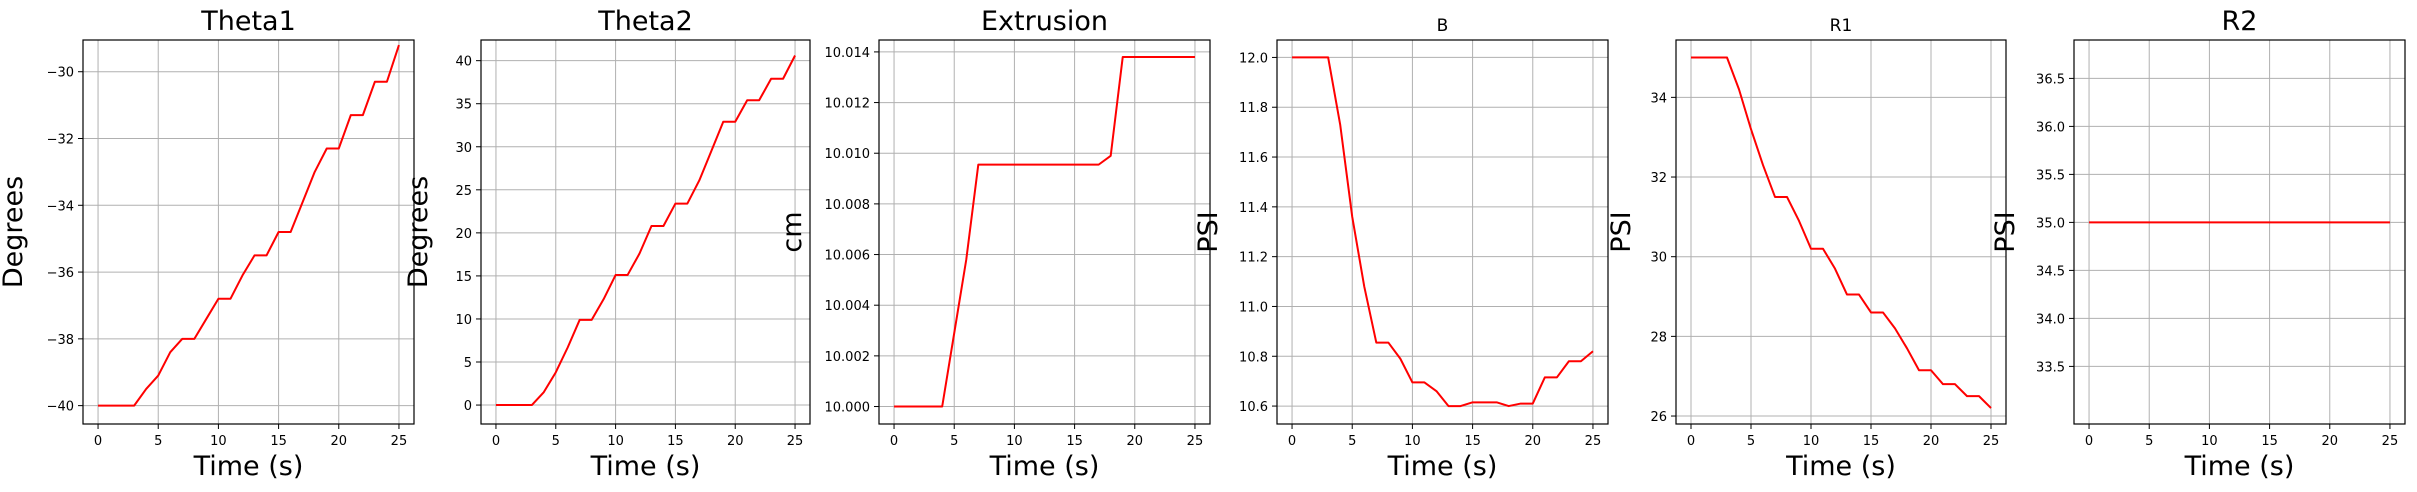 This screenshot has width=2417, height=492. What do you see at coordinates (2240, 21) in the screenshot?
I see `chart-6-title: R2` at bounding box center [2240, 21].